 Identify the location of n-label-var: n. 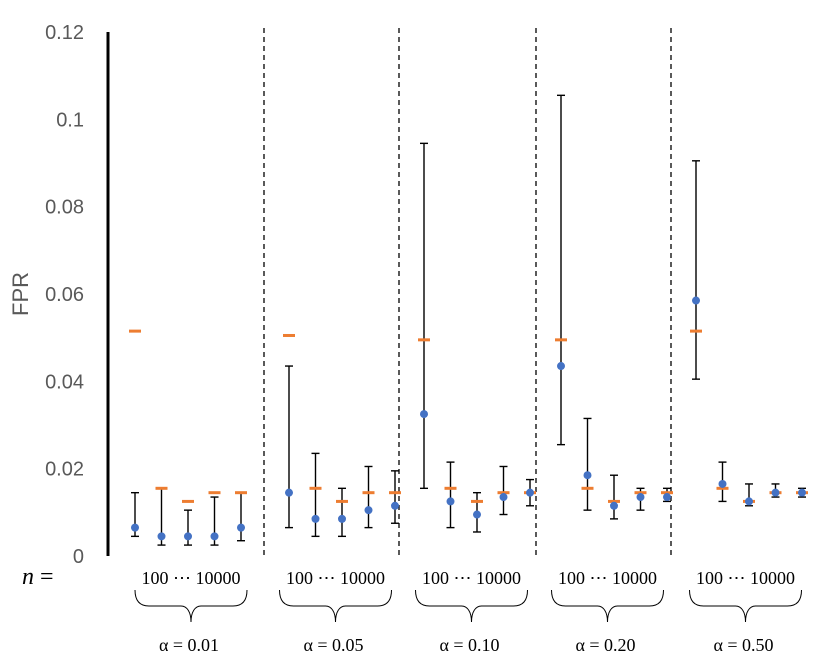
(28, 577).